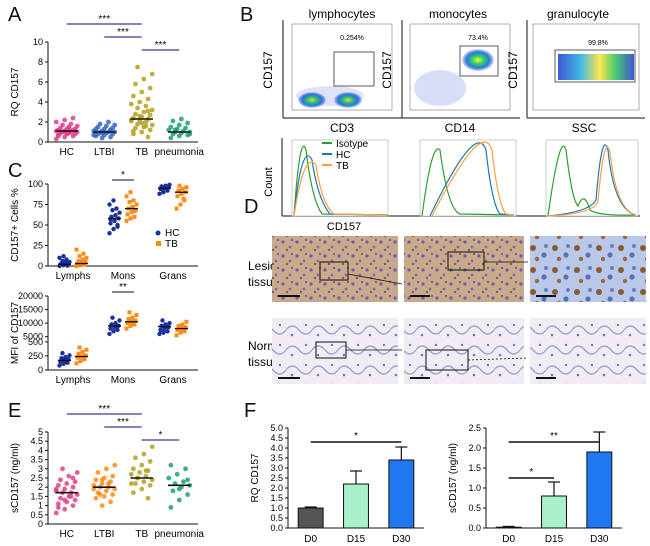  What do you see at coordinates (464, 351) in the screenshot?
I see `normal-image-mid` at bounding box center [464, 351].